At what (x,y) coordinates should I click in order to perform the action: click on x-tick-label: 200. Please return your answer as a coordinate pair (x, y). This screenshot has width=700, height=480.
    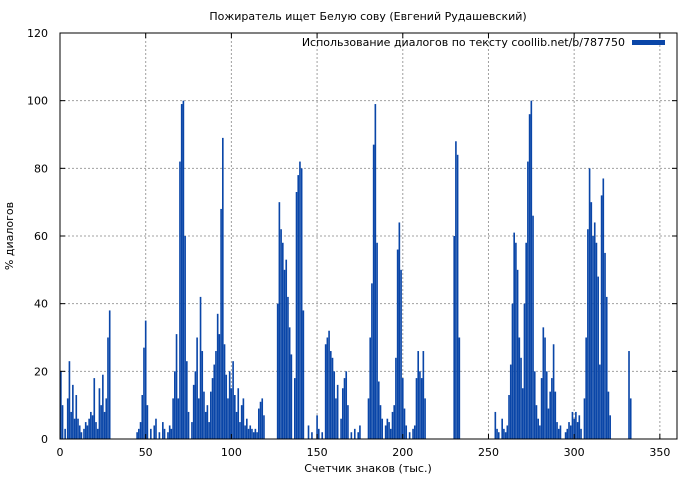
    Looking at the image, I should click on (402, 452).